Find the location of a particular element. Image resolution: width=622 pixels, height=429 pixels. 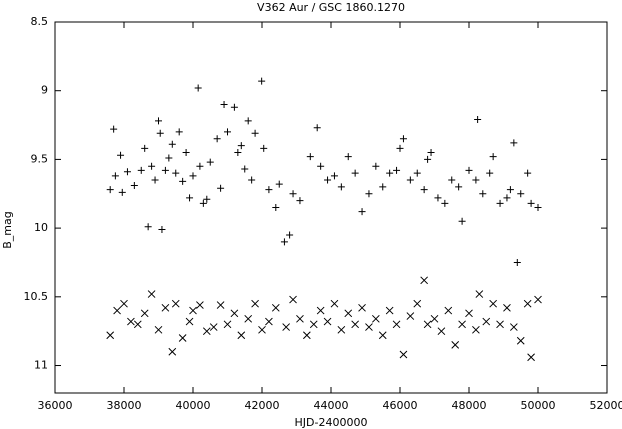

x-tick-label: 40000 is located at coordinates (193, 405).